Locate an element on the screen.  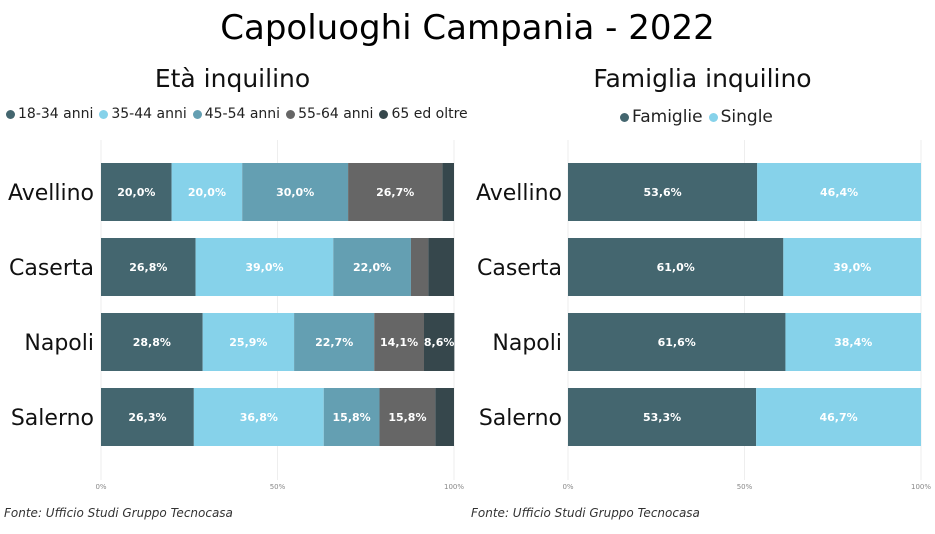
data-label: 53,3% is located at coordinates (662, 417).